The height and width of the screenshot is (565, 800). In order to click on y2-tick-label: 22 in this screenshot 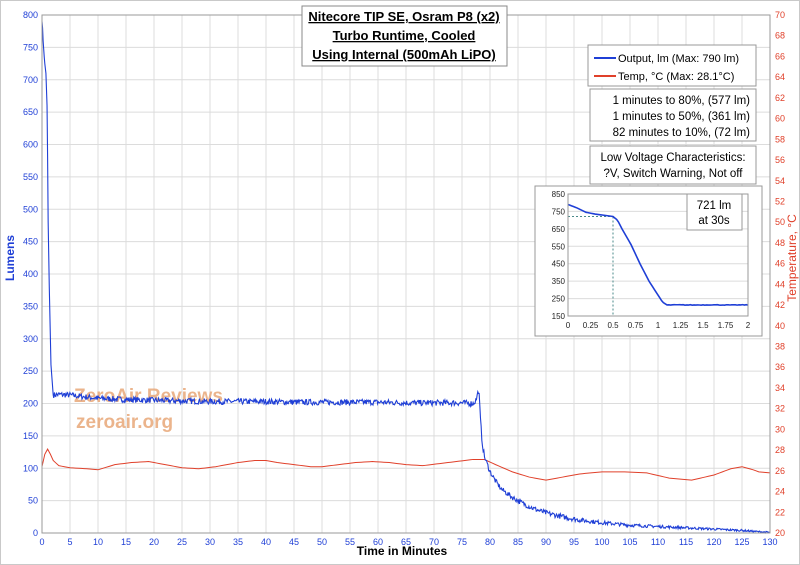, I will do `click(780, 512)`.